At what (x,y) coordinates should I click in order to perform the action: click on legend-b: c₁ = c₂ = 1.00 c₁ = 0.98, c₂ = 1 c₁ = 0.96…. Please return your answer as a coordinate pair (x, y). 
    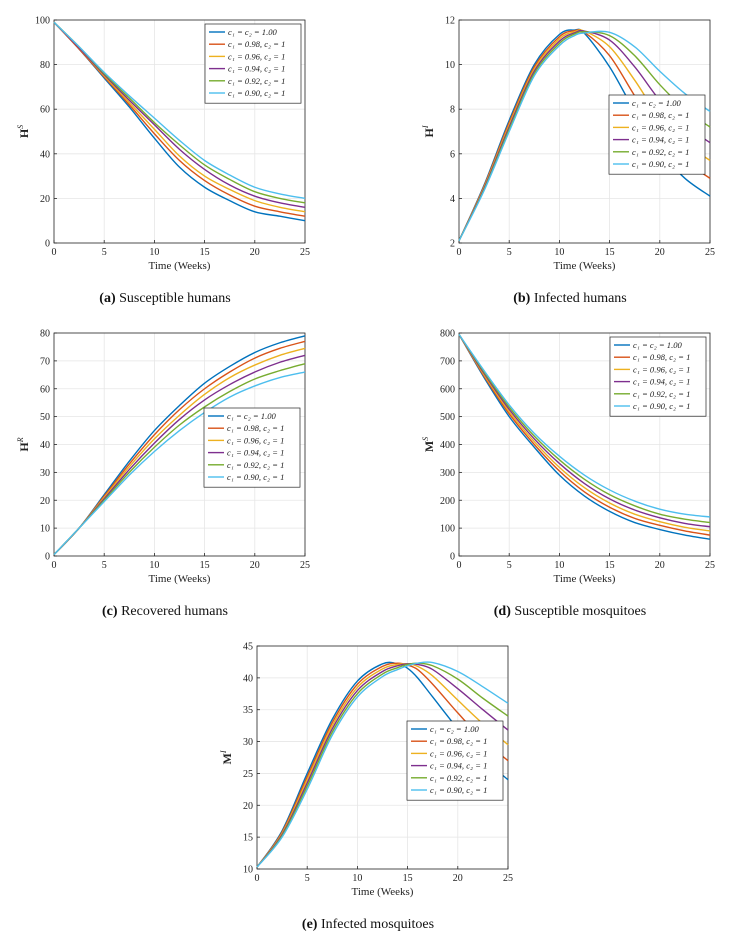
    Looking at the image, I should click on (657, 134).